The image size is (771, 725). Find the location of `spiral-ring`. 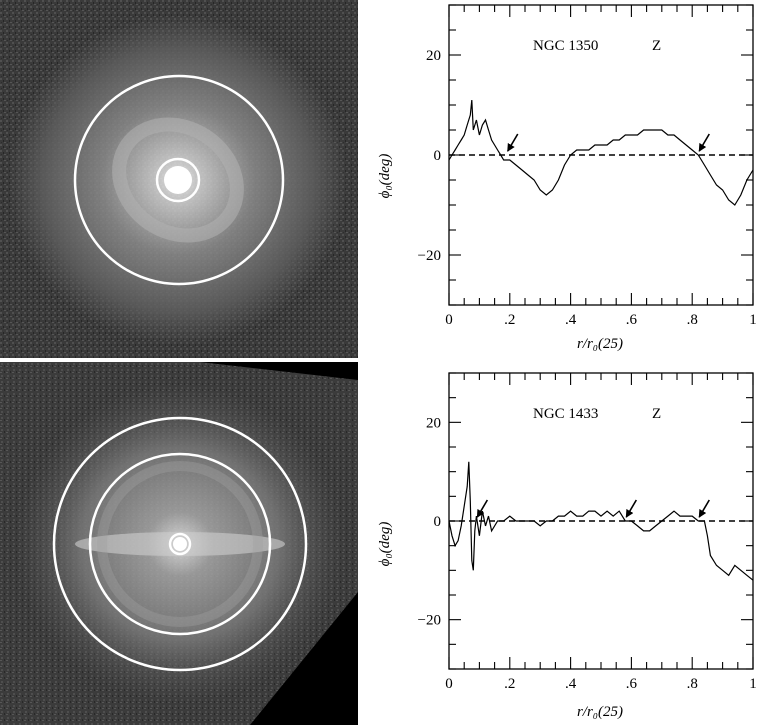

spiral-ring is located at coordinates (178, 180).